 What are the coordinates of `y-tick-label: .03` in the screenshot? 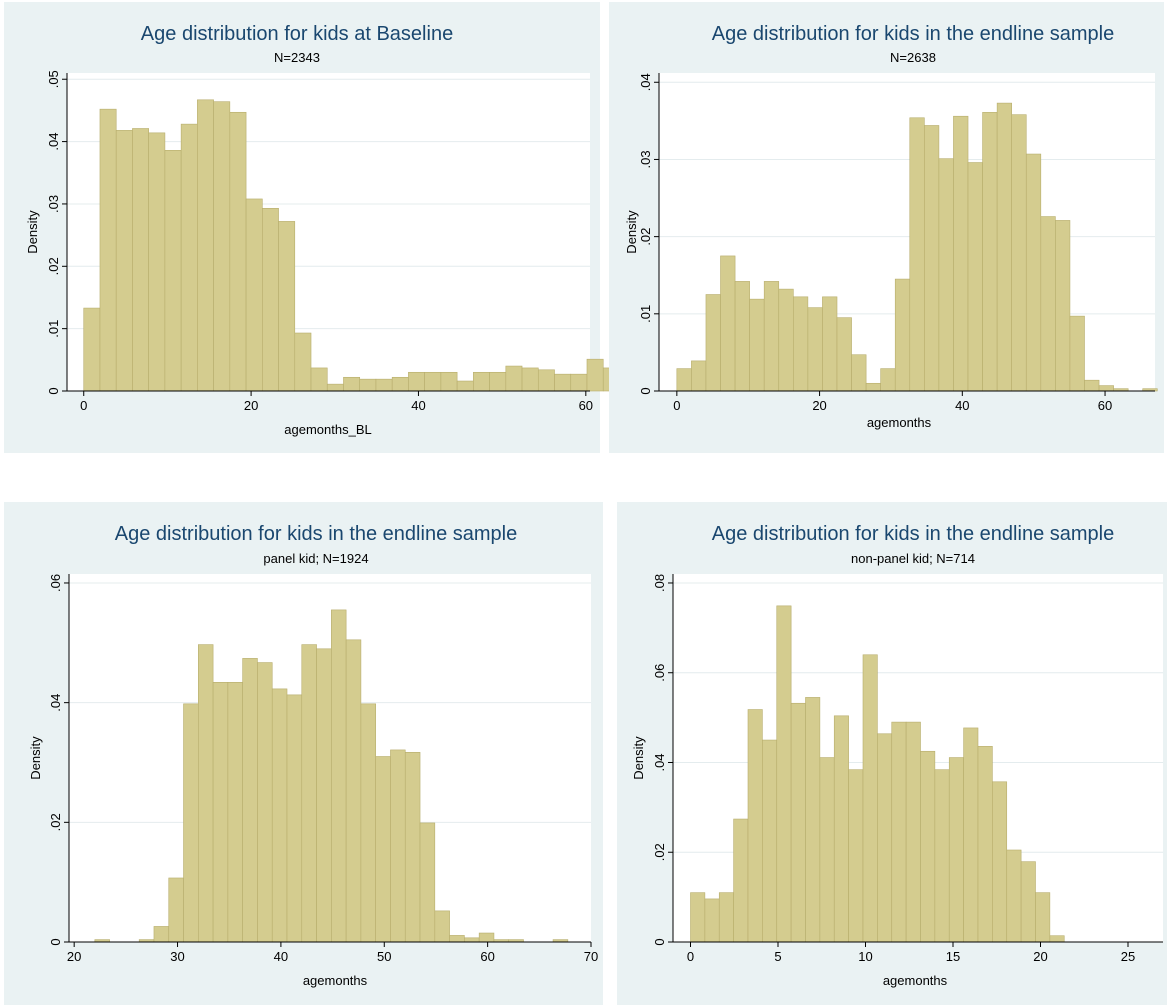 It's located at (53, 204).